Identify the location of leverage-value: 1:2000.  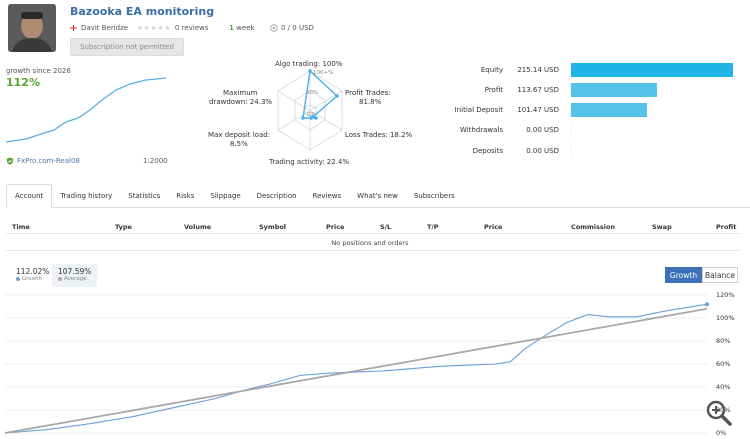
(155, 161).